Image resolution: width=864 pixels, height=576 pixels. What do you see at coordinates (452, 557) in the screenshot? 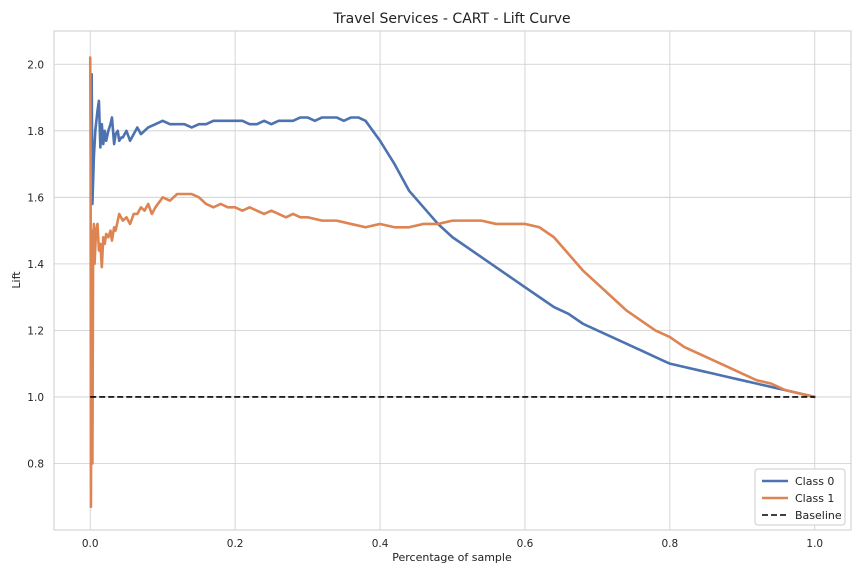
I see `x-axis-label: Percentage of sample` at bounding box center [452, 557].